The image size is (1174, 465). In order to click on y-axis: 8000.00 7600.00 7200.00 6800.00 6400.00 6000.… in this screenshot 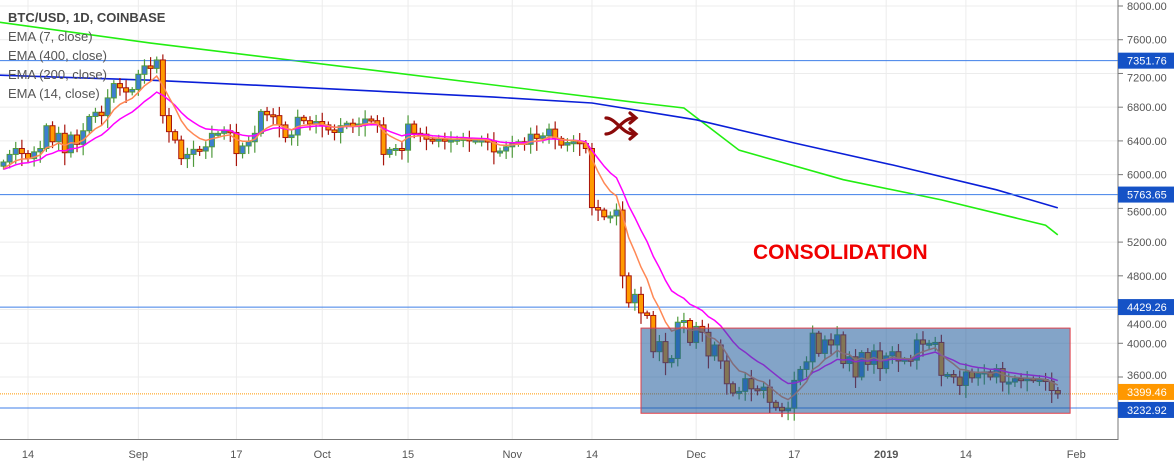, I will do `click(1142, 191)`.